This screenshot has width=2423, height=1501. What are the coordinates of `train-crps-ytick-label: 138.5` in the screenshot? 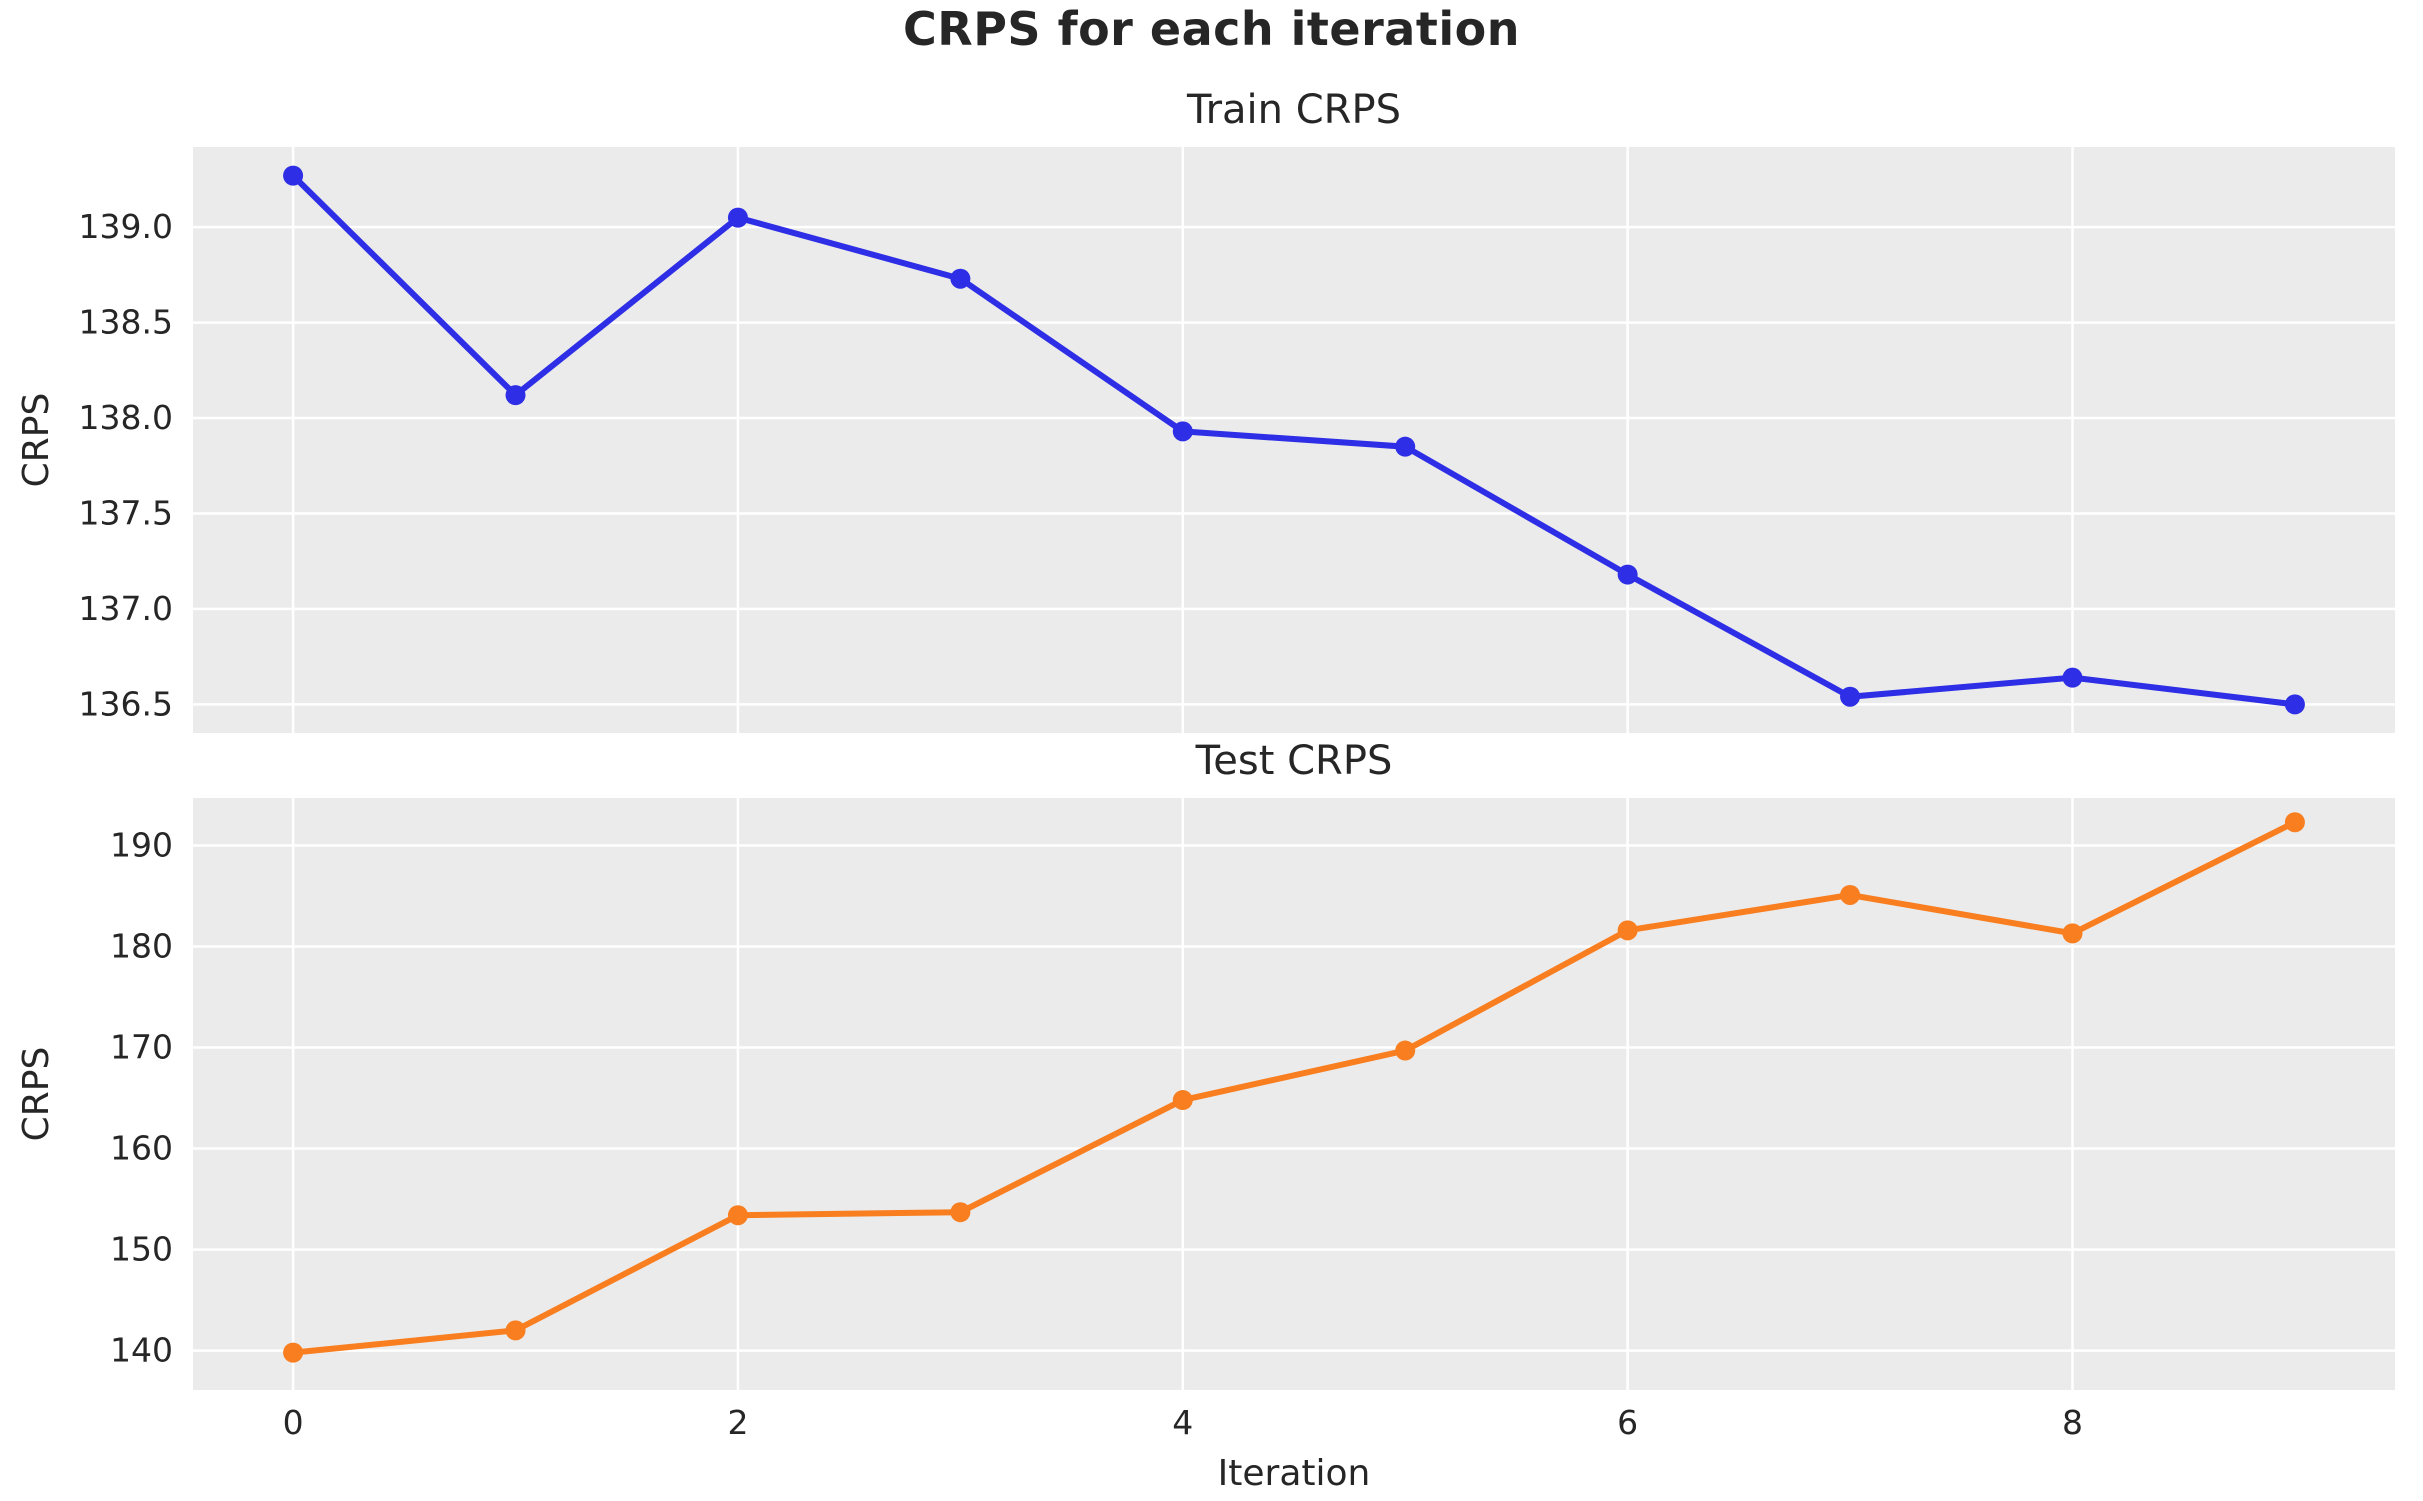 It's located at (126, 322).